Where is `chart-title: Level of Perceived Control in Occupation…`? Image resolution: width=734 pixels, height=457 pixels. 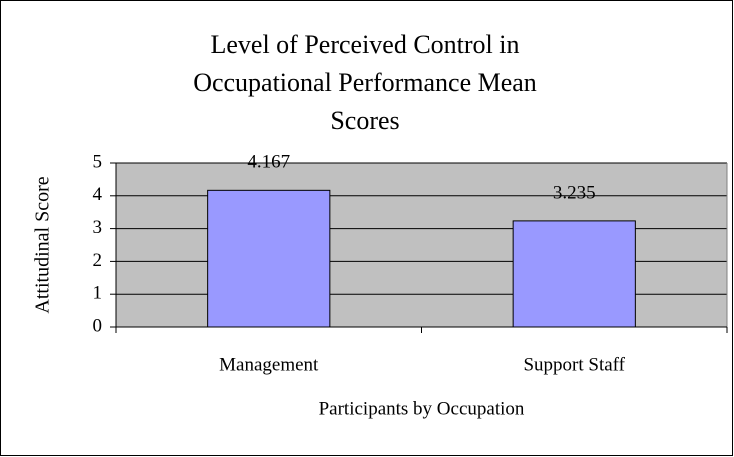 chart-title: Level of Perceived Control in Occupation… is located at coordinates (365, 82).